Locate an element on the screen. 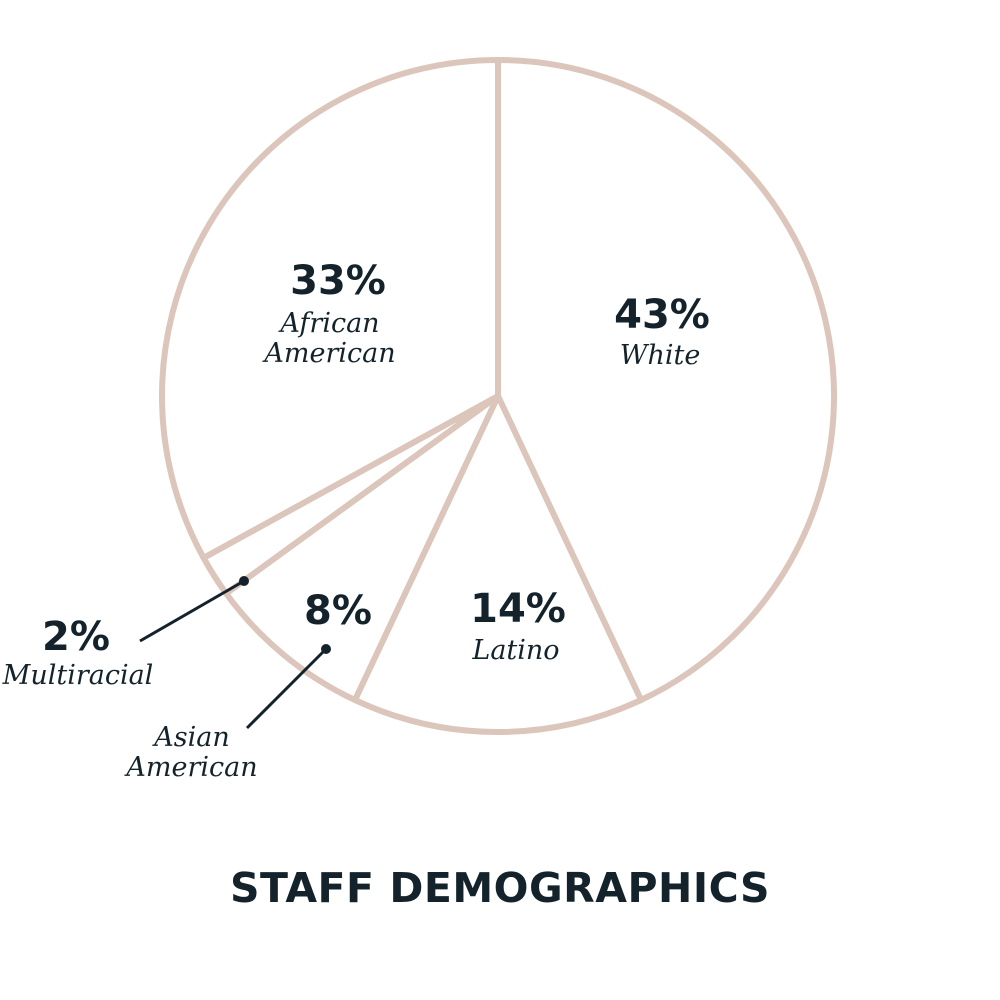 This screenshot has height=1000, width=1000. slice-value-label-white: 43% is located at coordinates (662, 315).